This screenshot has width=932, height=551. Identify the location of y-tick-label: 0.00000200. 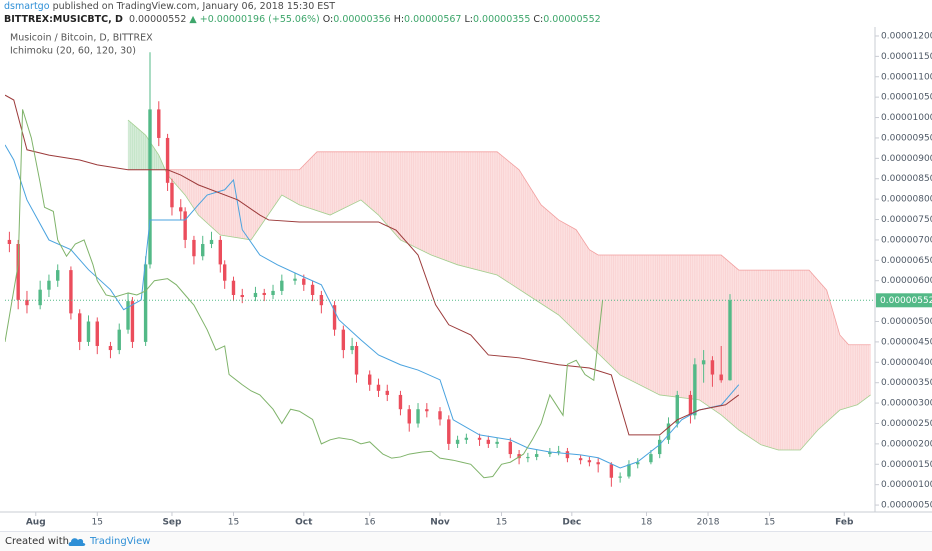
(906, 444).